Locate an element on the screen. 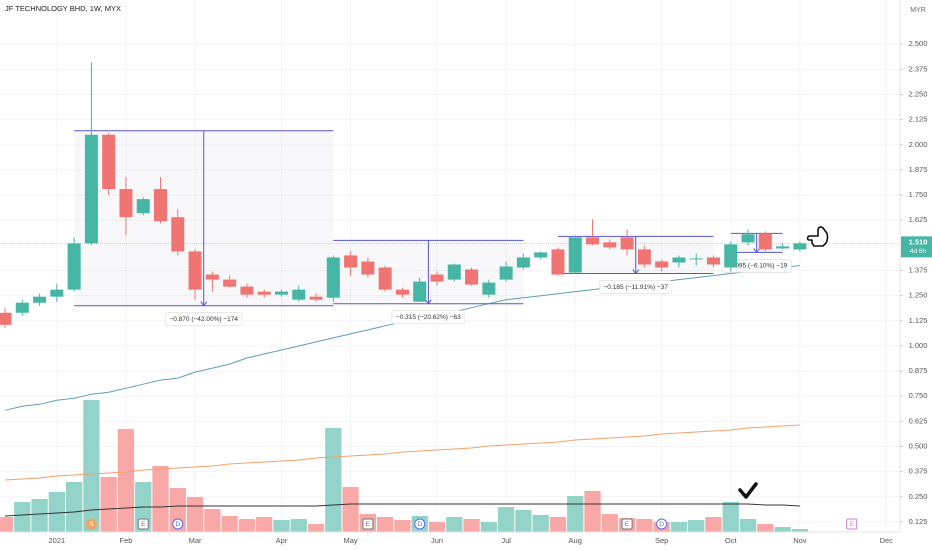 The width and height of the screenshot is (932, 550). x-tick-label: Jun is located at coordinates (437, 540).